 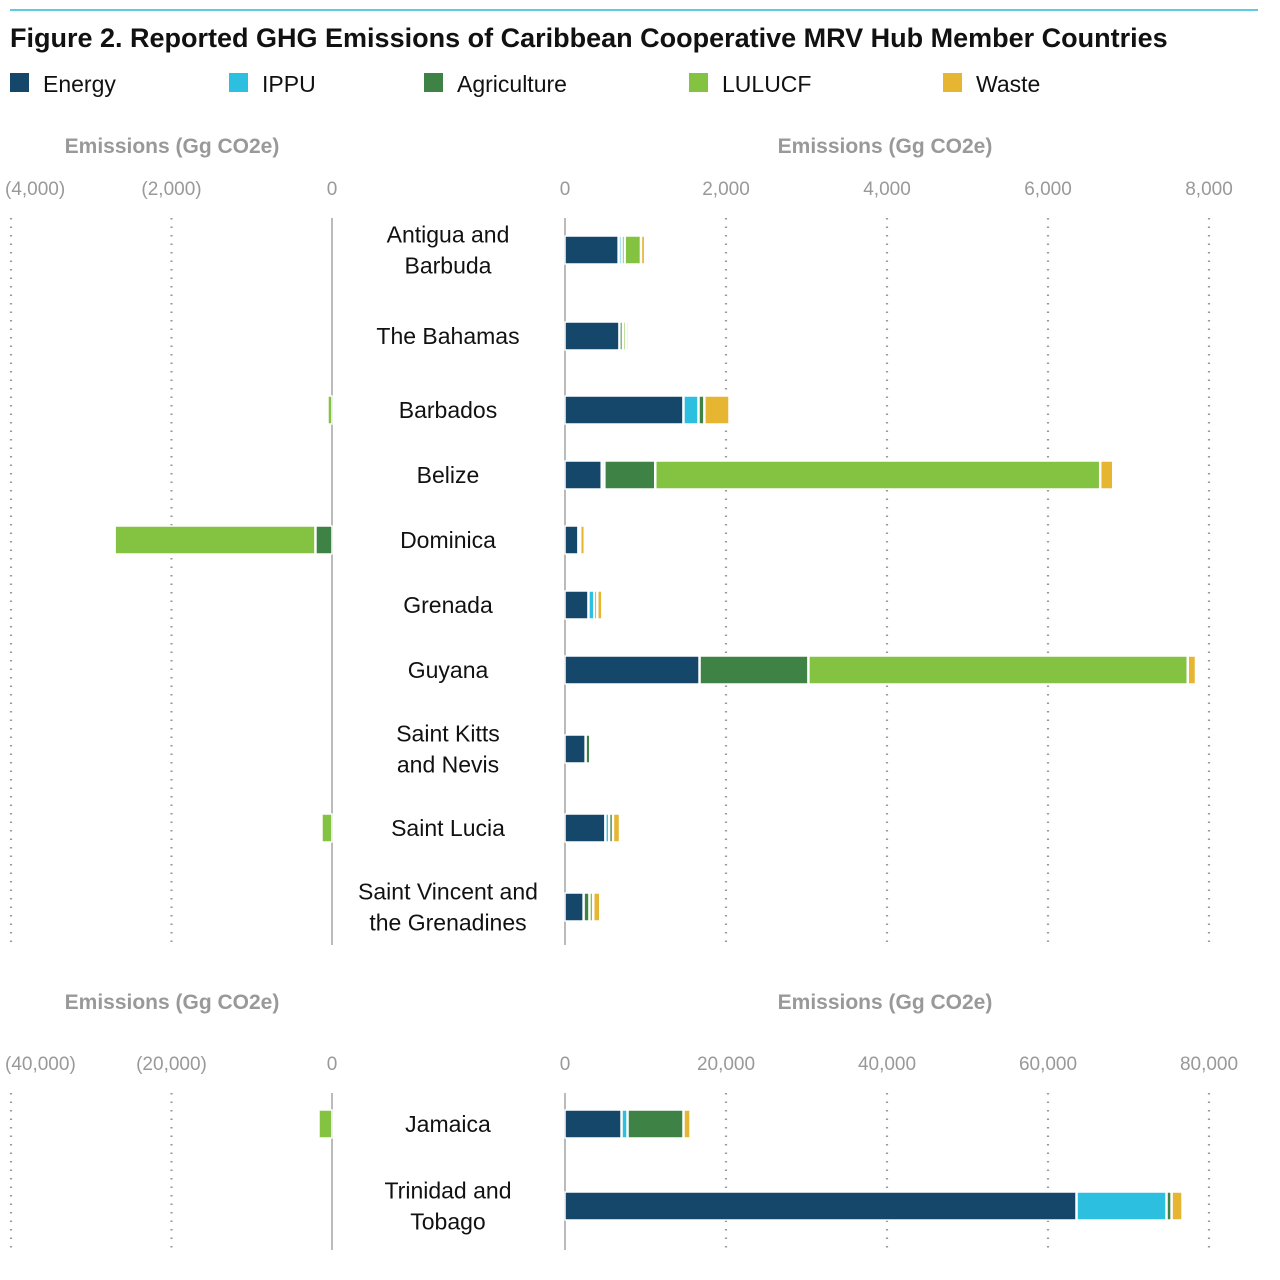 What do you see at coordinates (35, 189) in the screenshot?
I see `left-tick-label: (4,000)` at bounding box center [35, 189].